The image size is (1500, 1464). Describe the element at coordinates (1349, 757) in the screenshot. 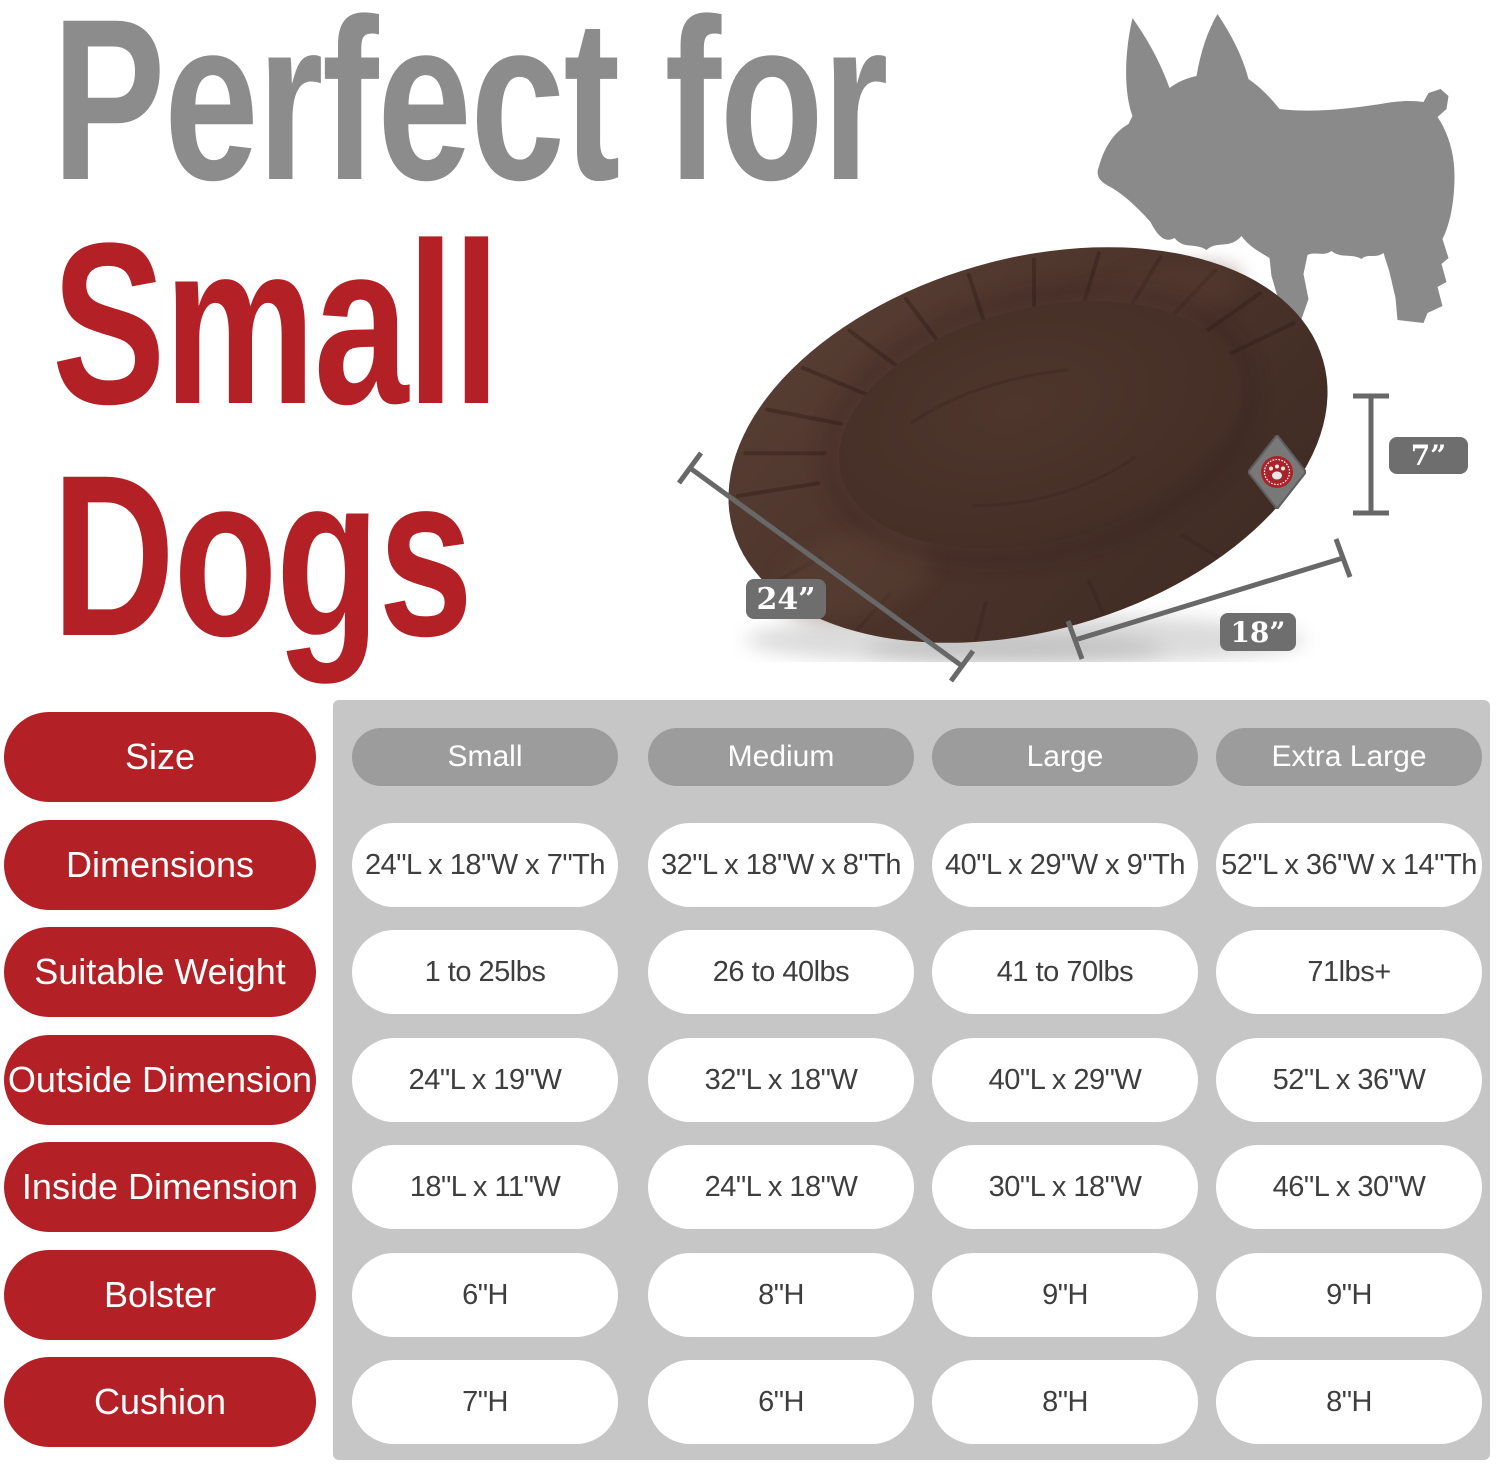

I see `column-header-extra-large: Extra Large` at that location.